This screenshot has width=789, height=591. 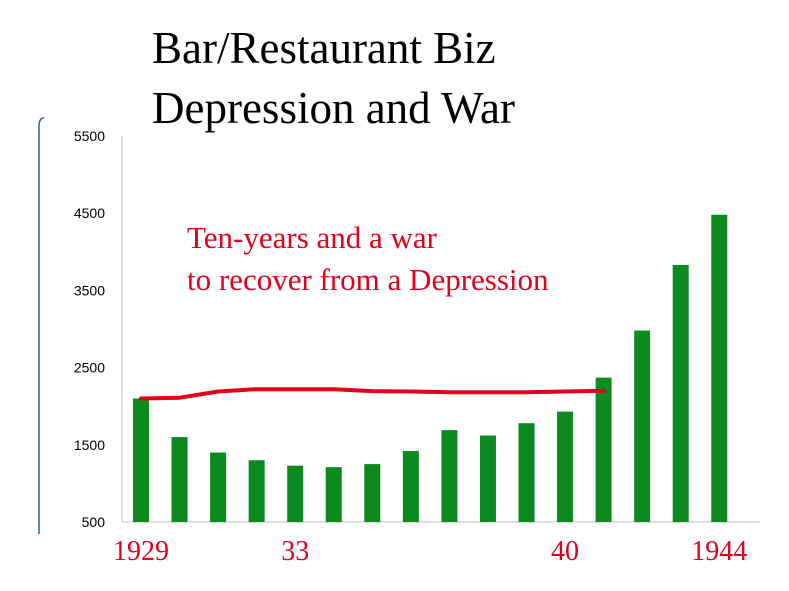 I want to click on bar-1932, so click(x=256, y=491).